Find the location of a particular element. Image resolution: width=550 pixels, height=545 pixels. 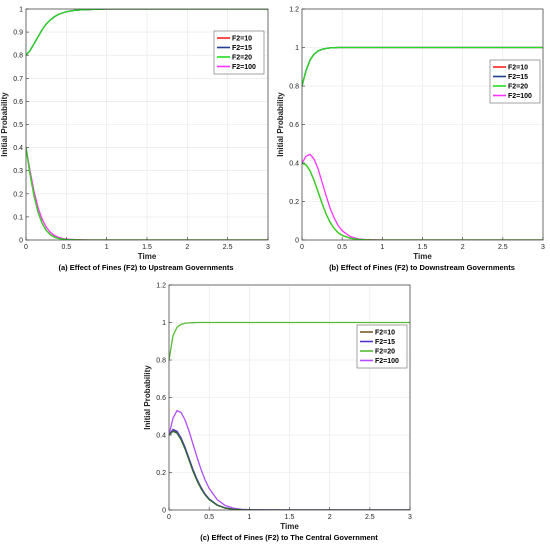

y-tick-label: 0.9 is located at coordinates (18, 33).